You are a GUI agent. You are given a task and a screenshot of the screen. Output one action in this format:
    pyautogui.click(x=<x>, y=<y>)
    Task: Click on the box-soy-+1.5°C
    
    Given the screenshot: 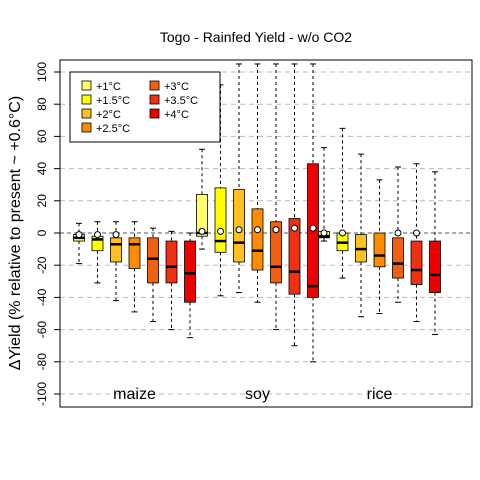 What is the action you would take?
    pyautogui.click(x=220, y=190)
    